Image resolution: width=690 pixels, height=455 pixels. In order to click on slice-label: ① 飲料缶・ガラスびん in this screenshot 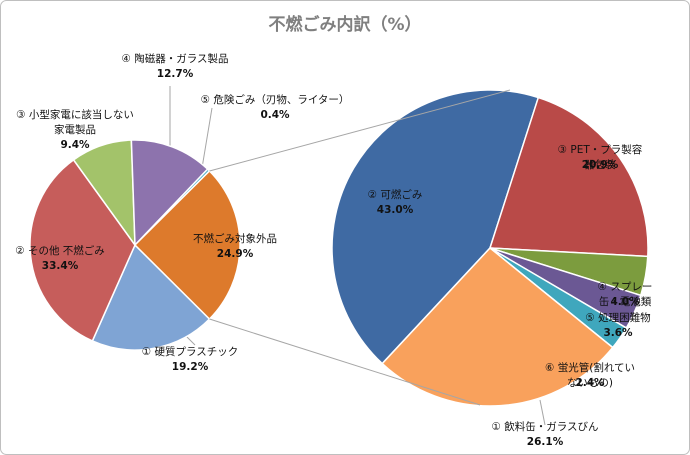, I will do `click(545, 427)`.